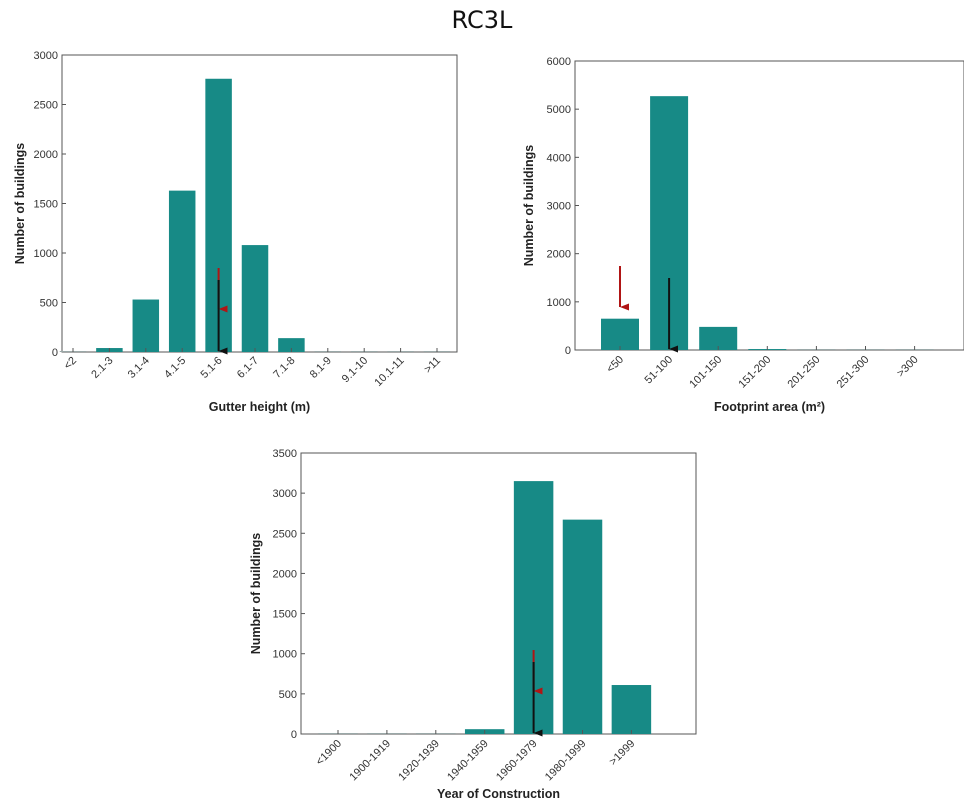 The width and height of the screenshot is (964, 806). I want to click on y-tick-label: 3500, so click(285, 454).